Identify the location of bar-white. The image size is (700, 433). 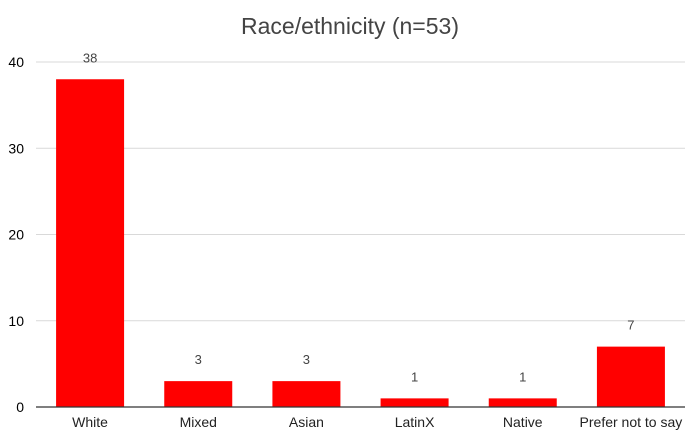
(90, 243).